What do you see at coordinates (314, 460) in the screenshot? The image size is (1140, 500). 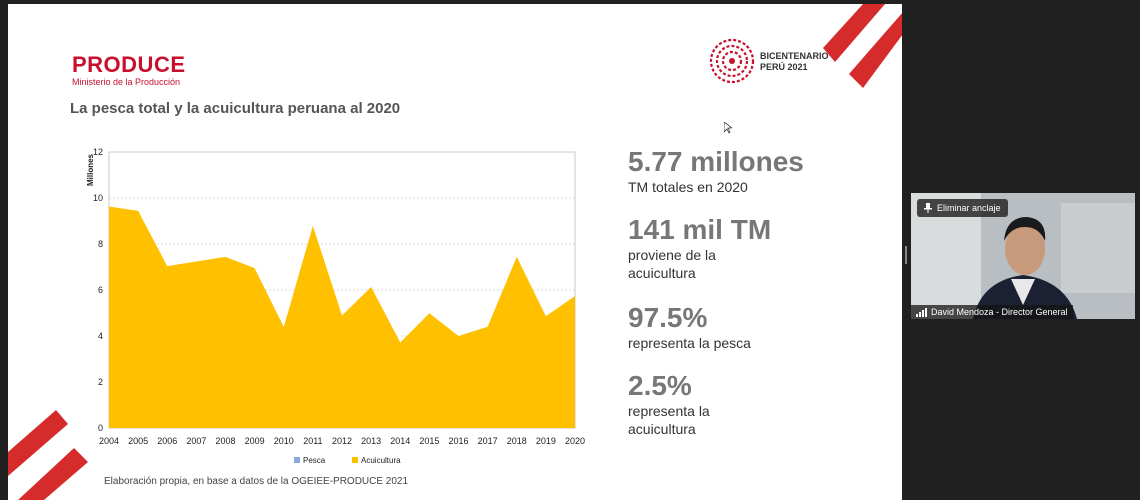 I see `legend-label: Pesca` at bounding box center [314, 460].